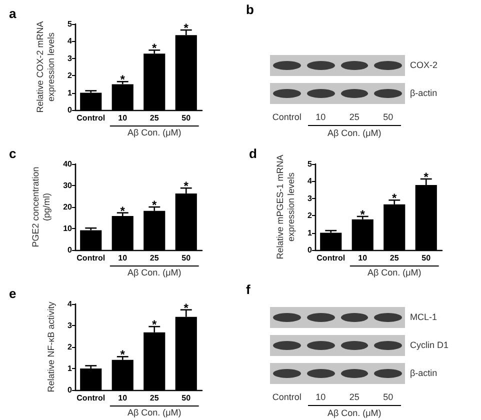  What do you see at coordinates (68, 207) in the screenshot?
I see `y-tick-label: 20` at bounding box center [68, 207].